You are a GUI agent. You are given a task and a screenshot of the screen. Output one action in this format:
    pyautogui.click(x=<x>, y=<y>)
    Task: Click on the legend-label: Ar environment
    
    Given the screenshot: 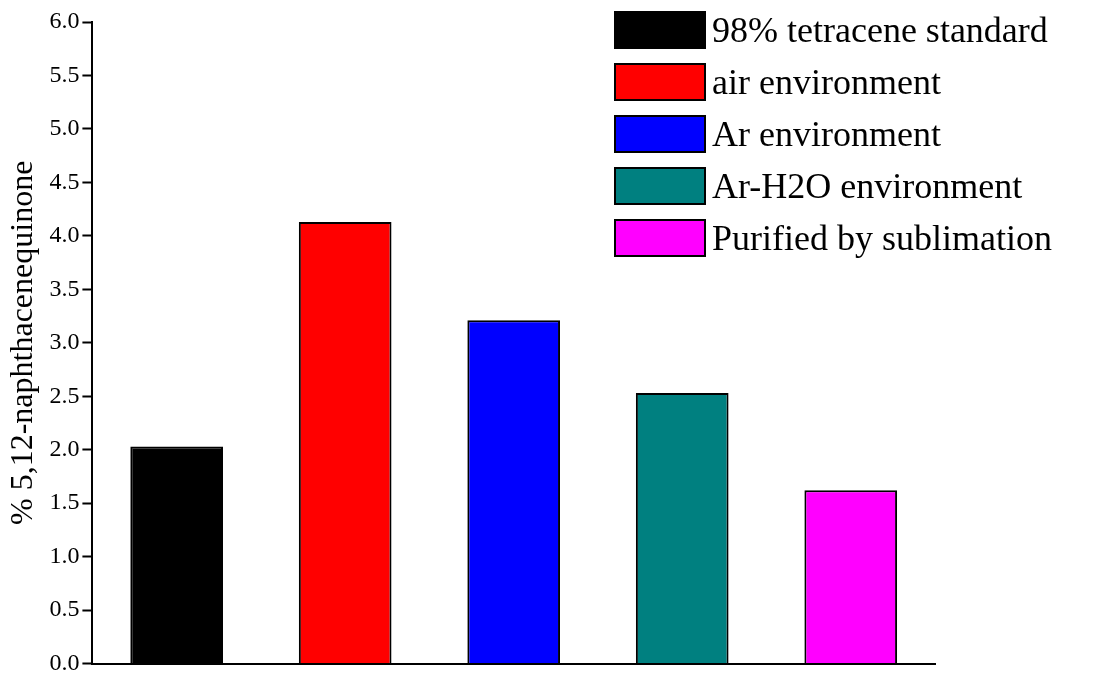 What is the action you would take?
    pyautogui.click(x=826, y=134)
    